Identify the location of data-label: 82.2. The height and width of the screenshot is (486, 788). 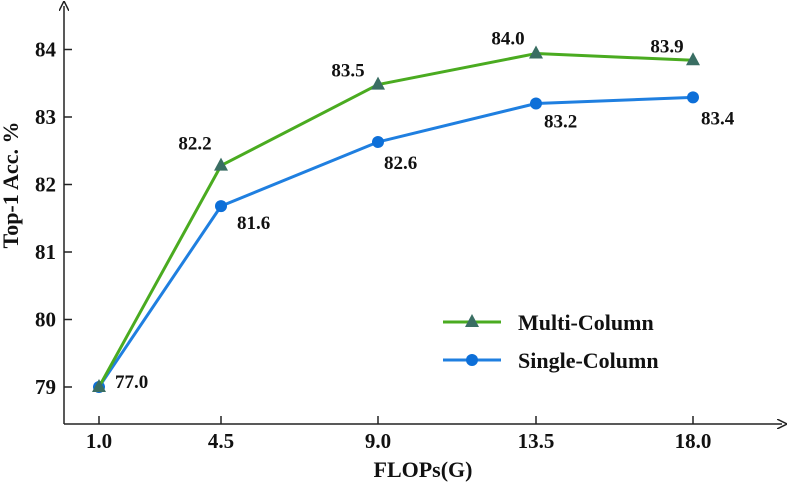
(194, 144).